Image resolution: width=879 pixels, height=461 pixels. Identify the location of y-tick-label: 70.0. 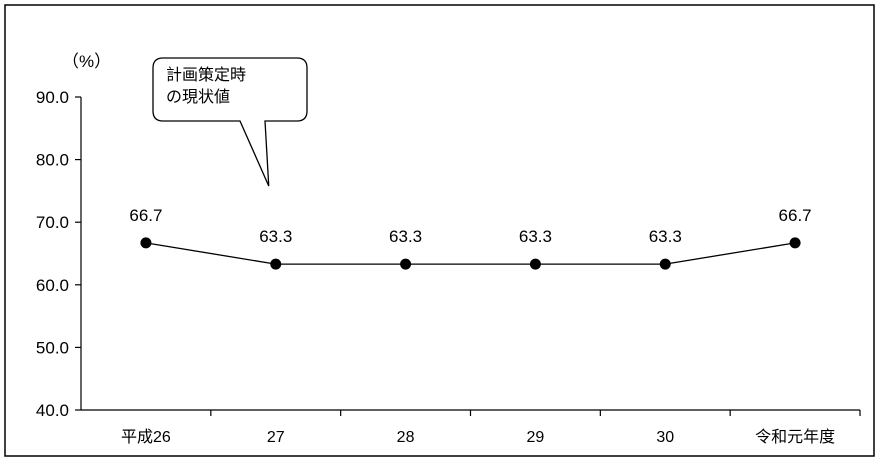
(52, 222).